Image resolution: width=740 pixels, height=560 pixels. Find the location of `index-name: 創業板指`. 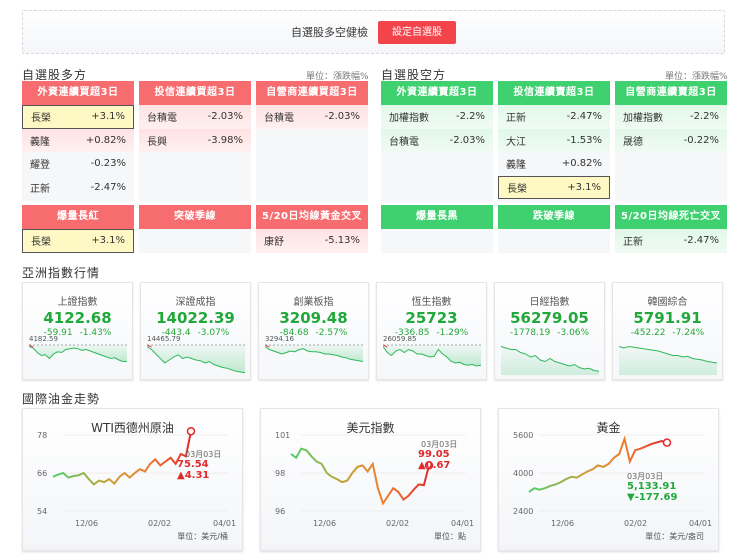

index-name: 創業板指 is located at coordinates (313, 302).